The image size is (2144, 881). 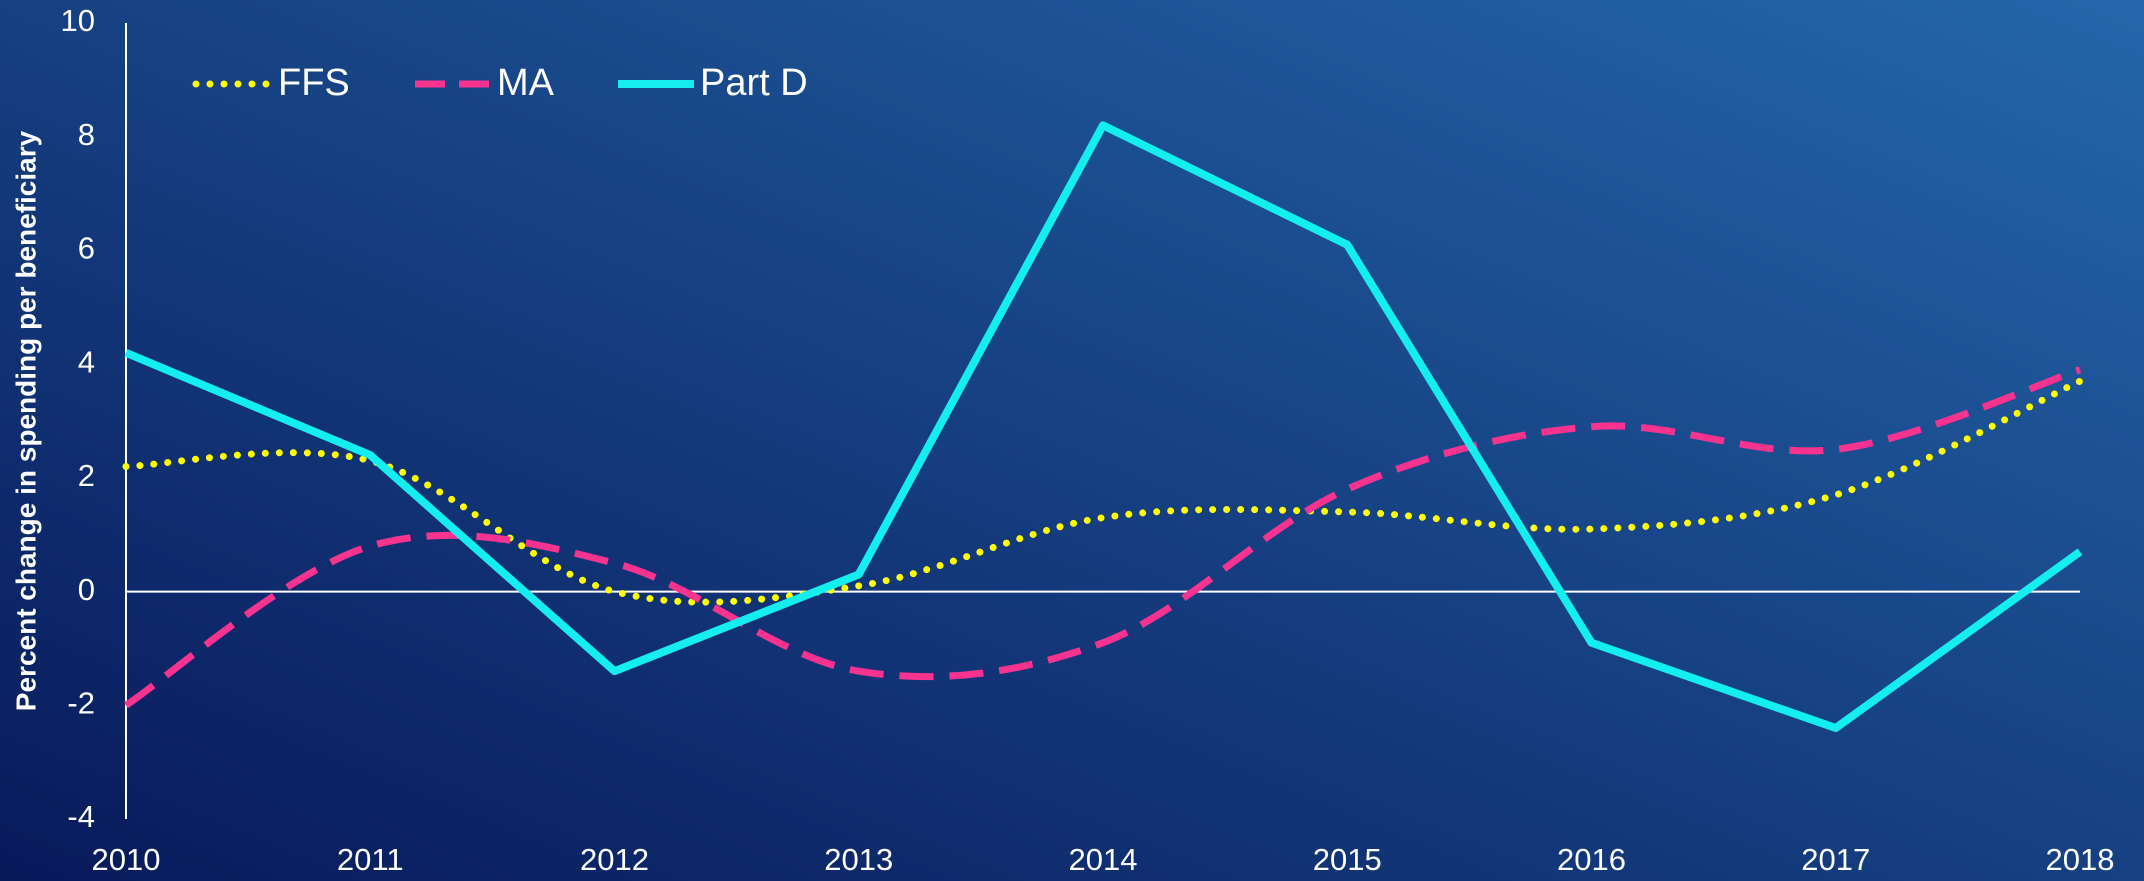 I want to click on x-tick-label: 2014, so click(x=1103, y=859).